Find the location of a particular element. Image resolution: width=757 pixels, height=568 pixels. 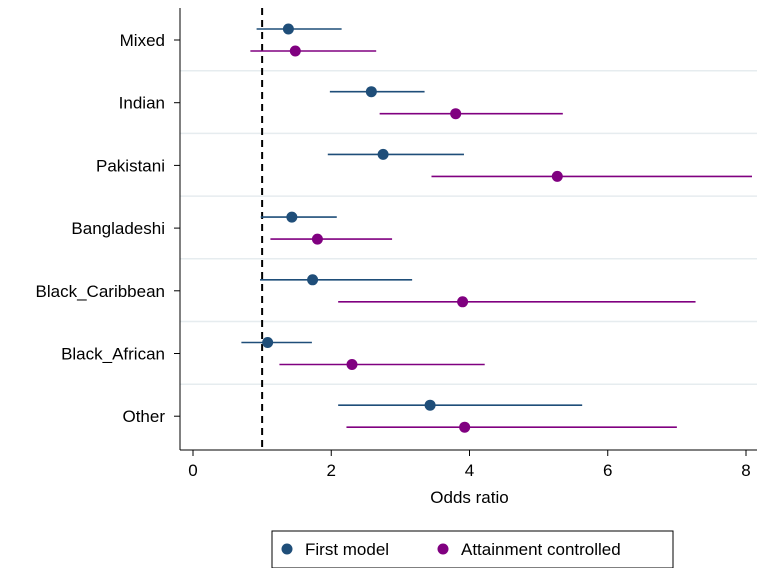

legend-label: First model is located at coordinates (347, 549).